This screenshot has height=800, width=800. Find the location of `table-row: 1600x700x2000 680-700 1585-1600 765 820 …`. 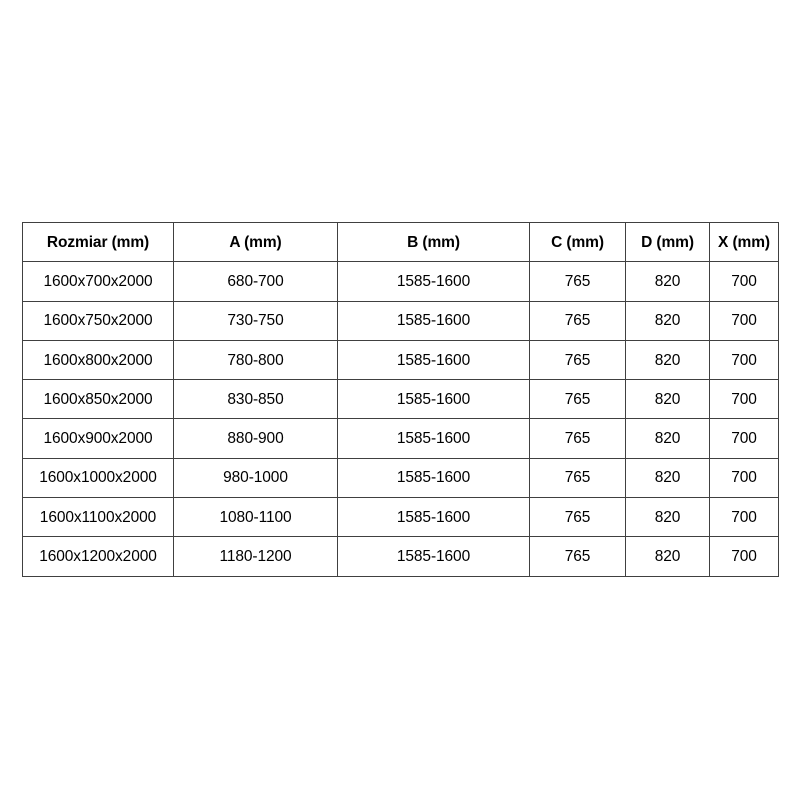

table-row: 1600x700x2000 680-700 1585-1600 765 820 … is located at coordinates (400, 281).